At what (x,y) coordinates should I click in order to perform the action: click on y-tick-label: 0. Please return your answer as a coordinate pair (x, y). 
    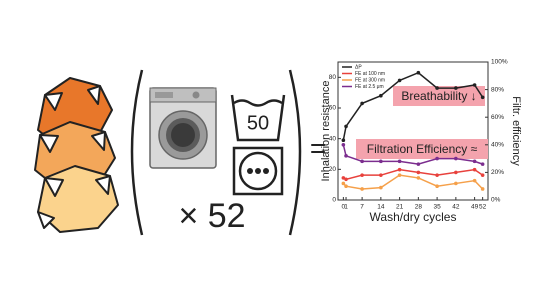
    Looking at the image, I should click on (334, 200).